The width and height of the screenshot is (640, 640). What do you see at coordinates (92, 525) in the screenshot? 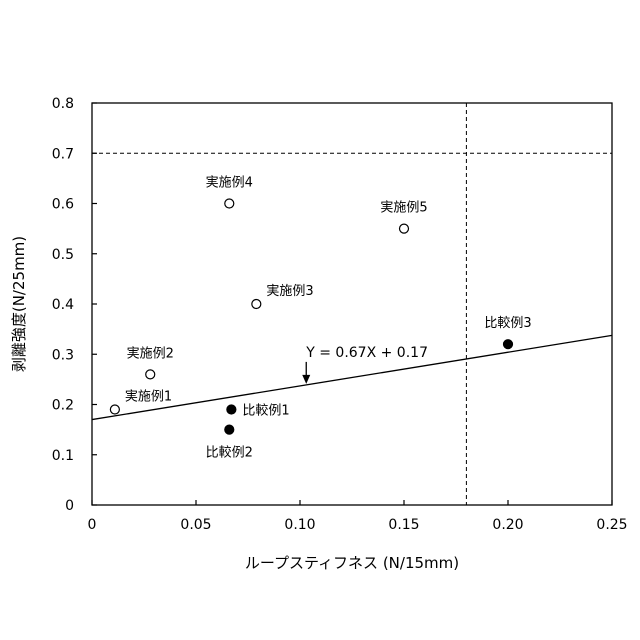
I see `x-tick-label: 0` at bounding box center [92, 525].